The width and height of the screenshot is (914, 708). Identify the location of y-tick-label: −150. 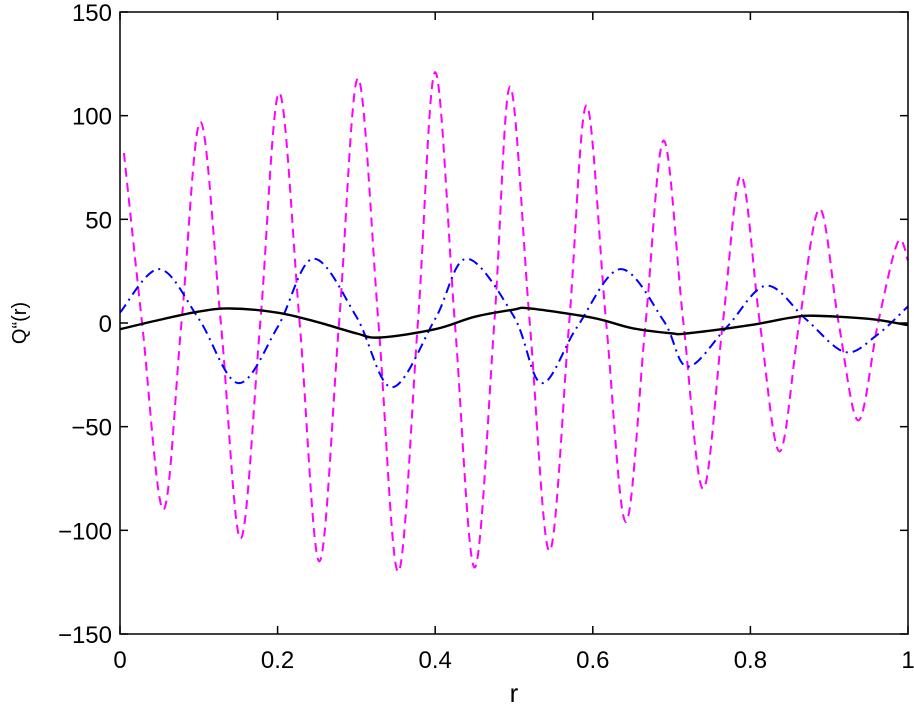
(85, 635).